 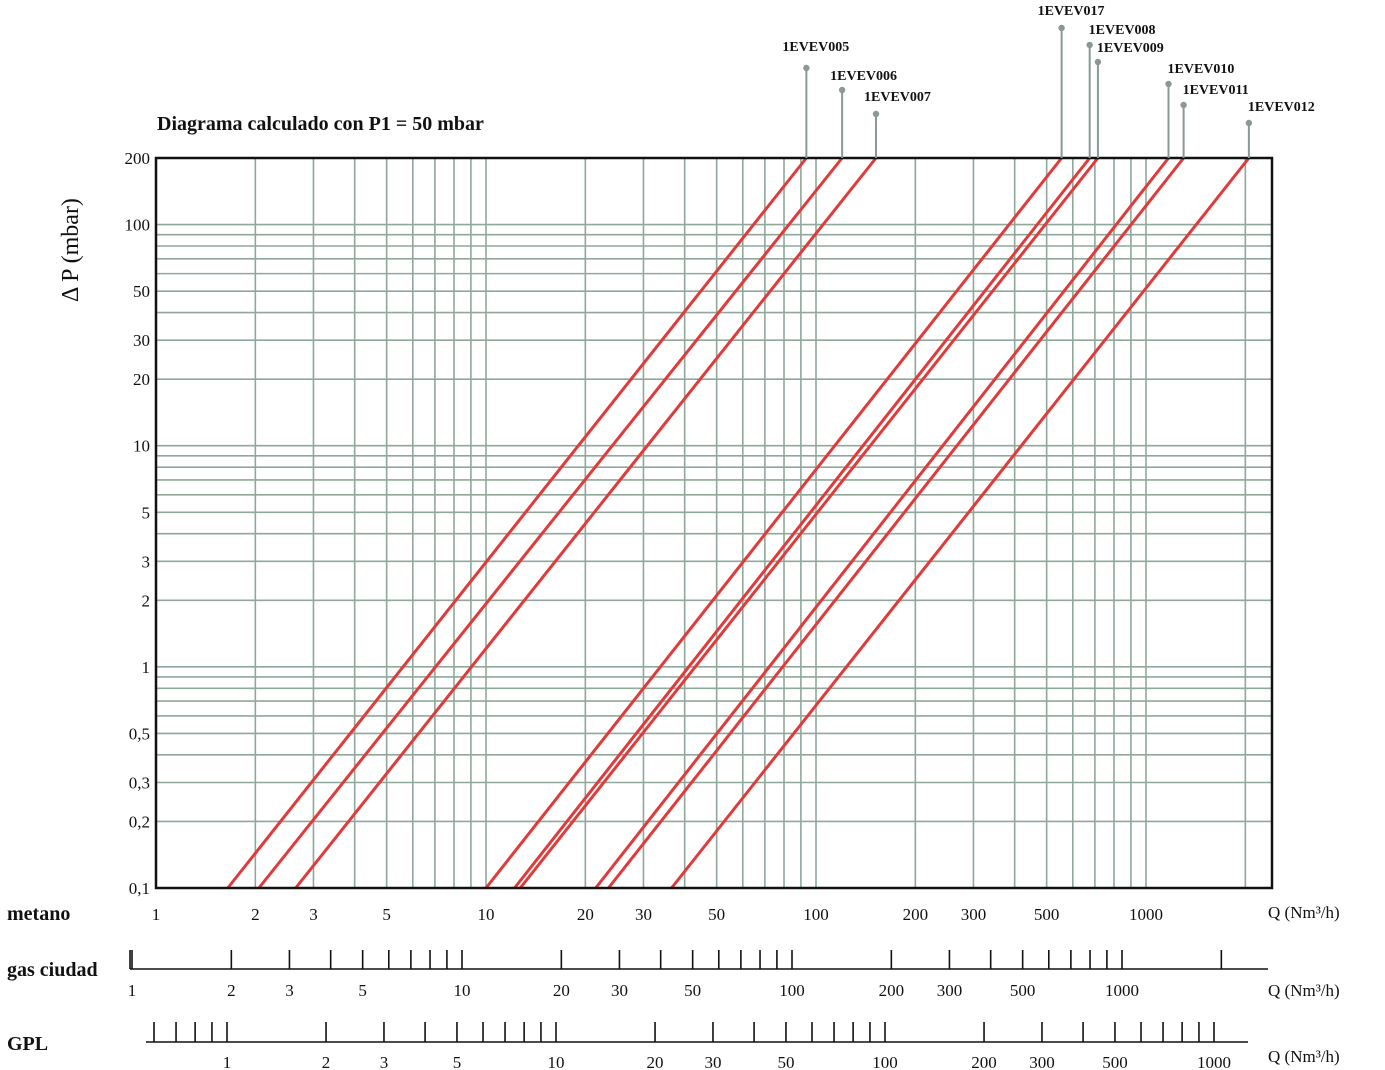 I want to click on series-label: 1EVEV005, so click(x=815, y=47).